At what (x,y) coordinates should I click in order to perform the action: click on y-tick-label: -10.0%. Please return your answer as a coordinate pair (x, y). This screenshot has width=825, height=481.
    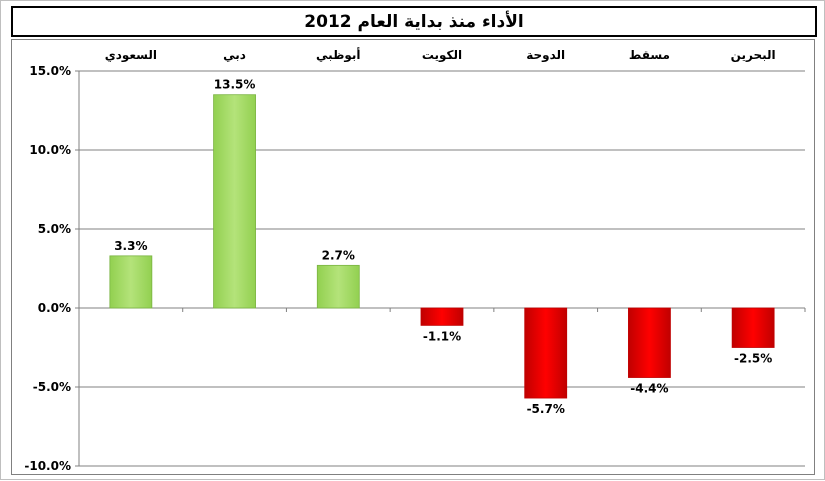
    Looking at the image, I should click on (47, 466).